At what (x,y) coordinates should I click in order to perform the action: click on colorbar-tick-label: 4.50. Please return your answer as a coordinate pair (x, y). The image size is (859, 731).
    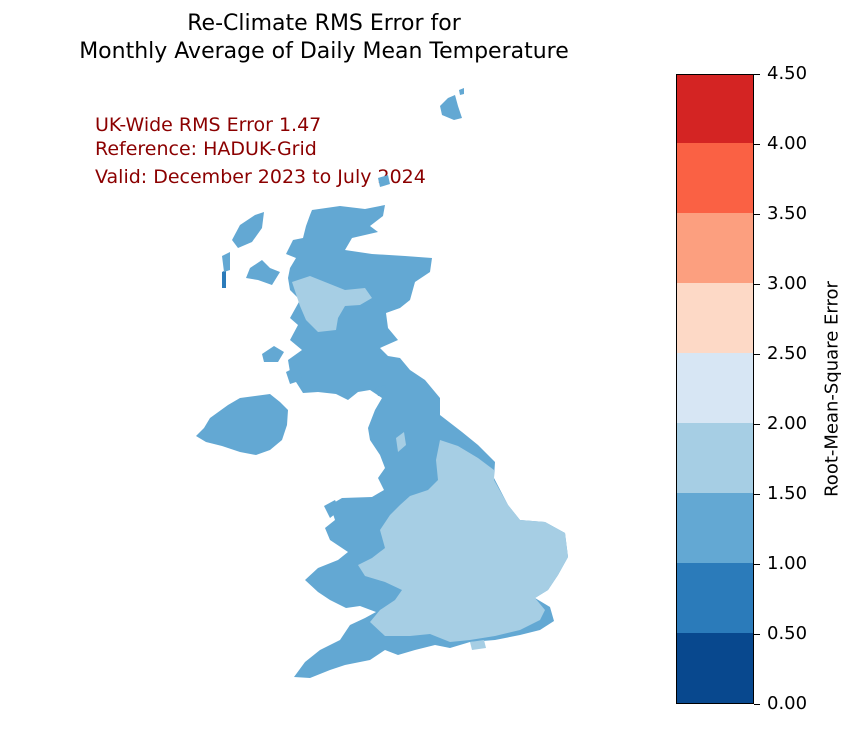
    Looking at the image, I should click on (787, 73).